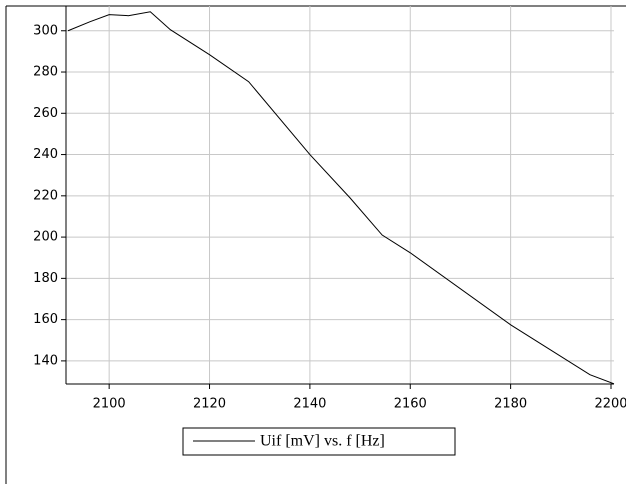 This screenshot has width=626, height=484. What do you see at coordinates (45, 154) in the screenshot?
I see `y-tick-label: 240` at bounding box center [45, 154].